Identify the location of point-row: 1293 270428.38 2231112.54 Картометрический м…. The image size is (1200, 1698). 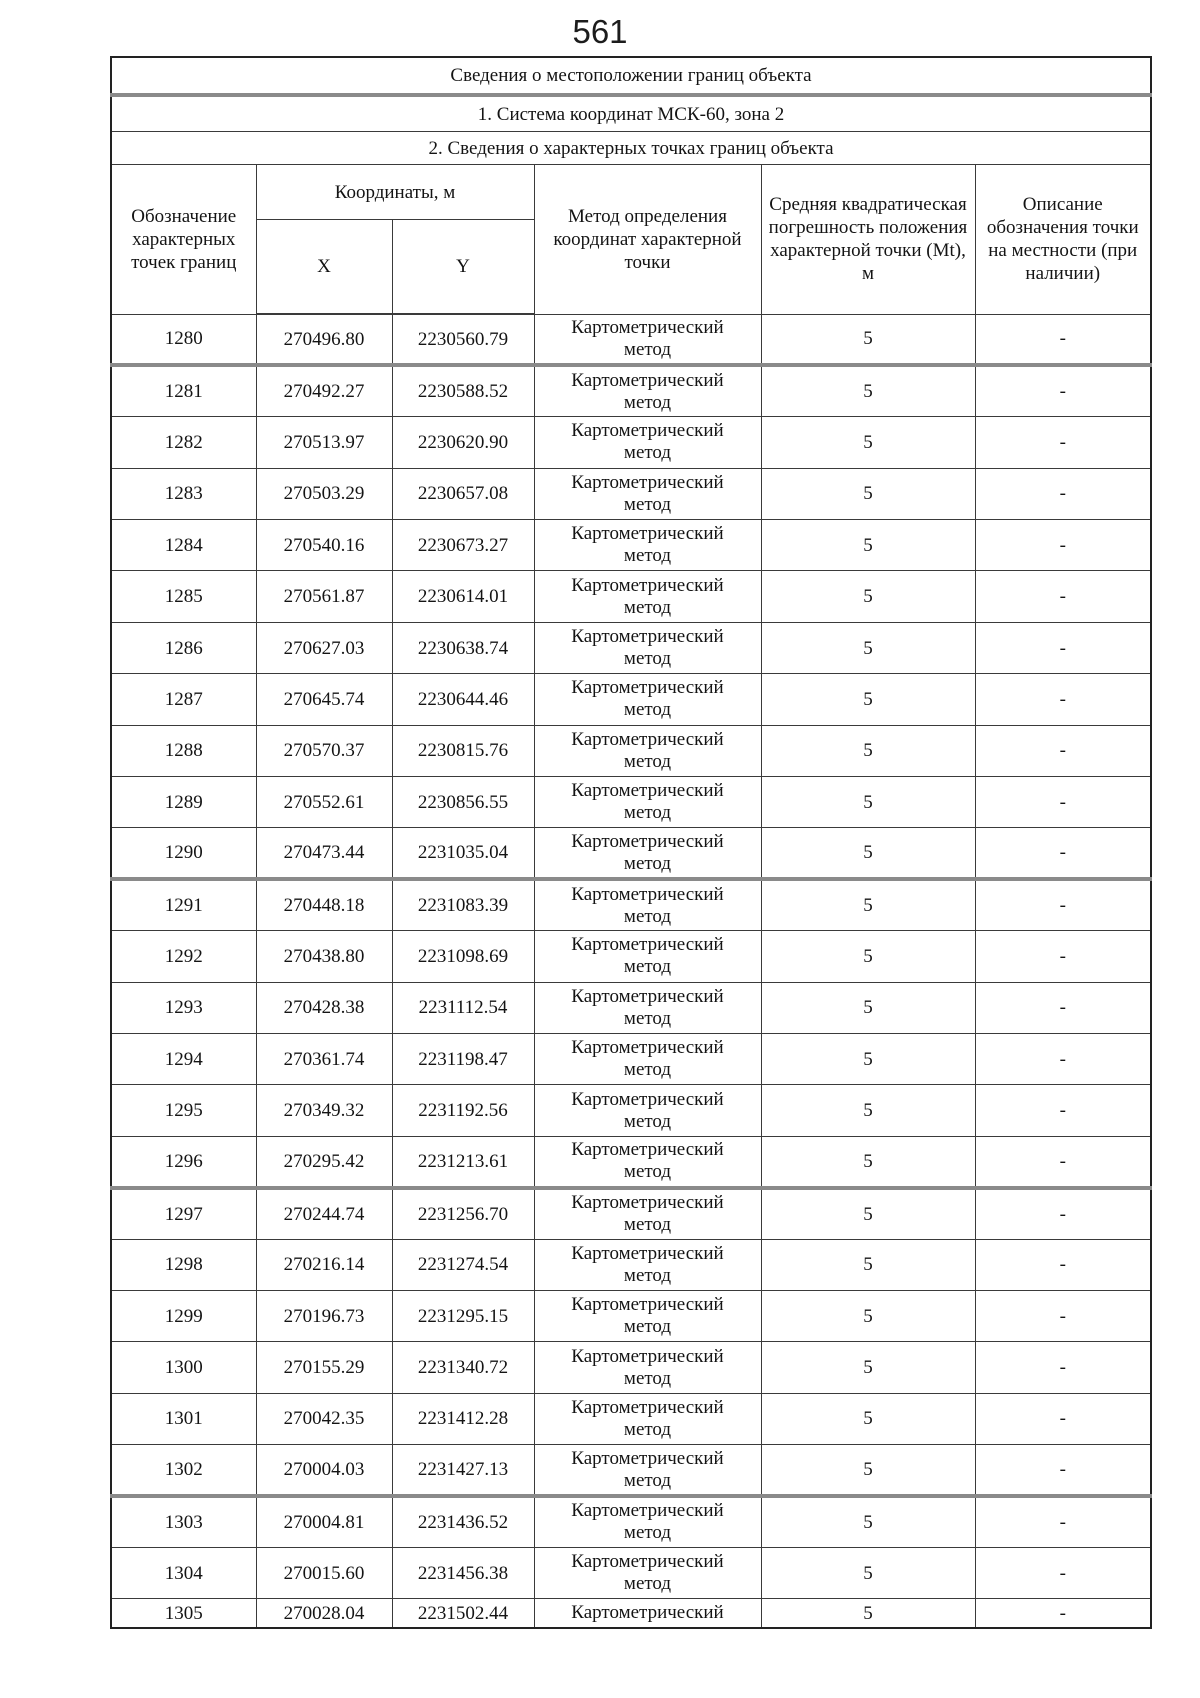
(631, 1007).